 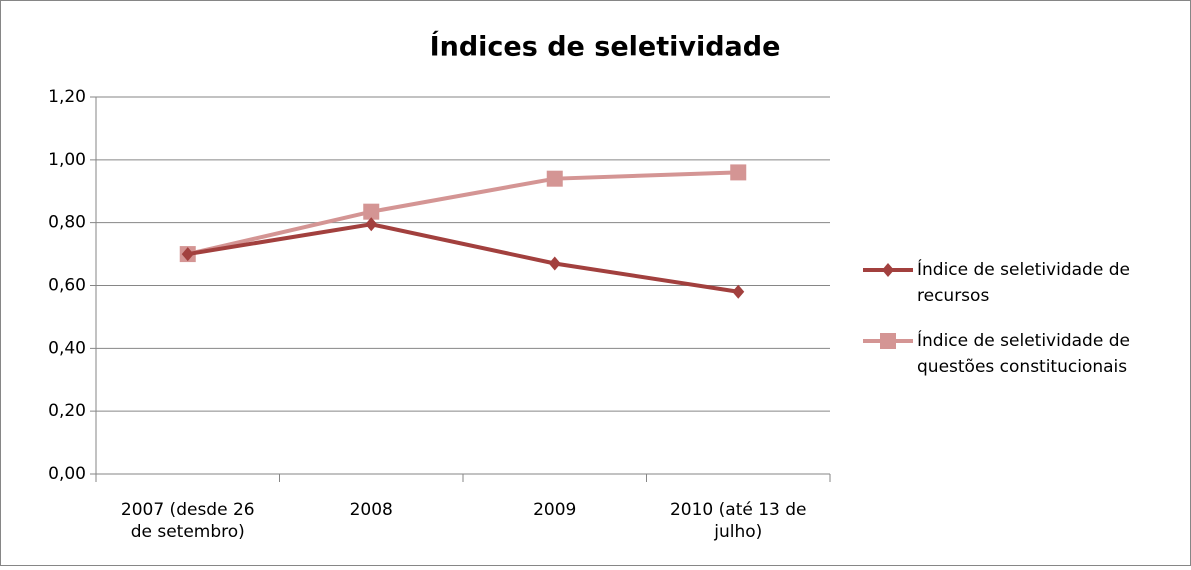 I want to click on x-tick-label: 2009, so click(x=554, y=510).